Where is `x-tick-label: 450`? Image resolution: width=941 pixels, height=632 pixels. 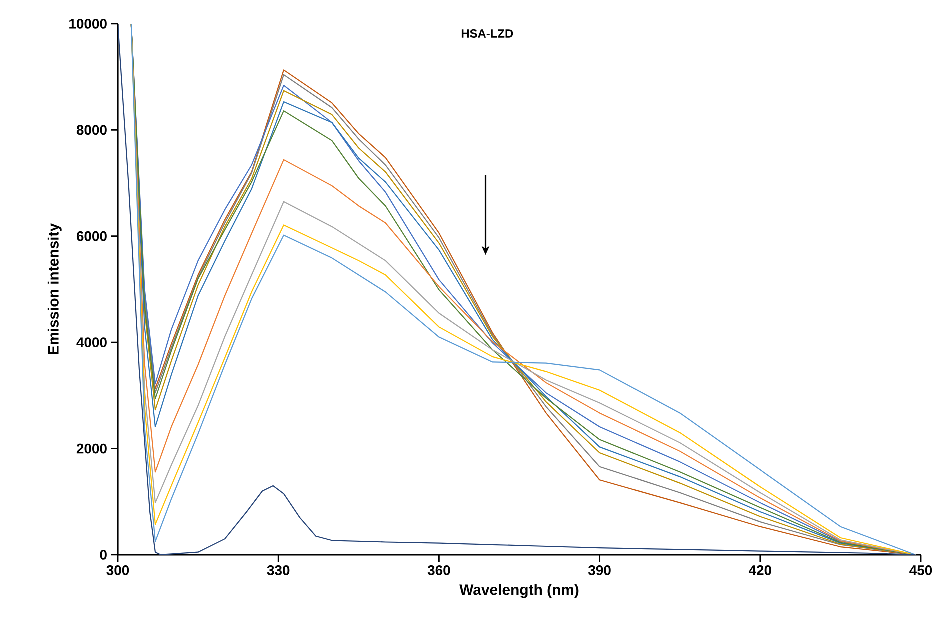
x-tick-label: 450 is located at coordinates (921, 570).